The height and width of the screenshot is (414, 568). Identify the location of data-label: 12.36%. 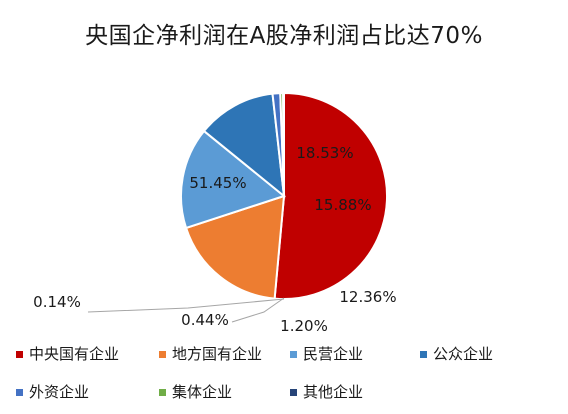
(367, 297).